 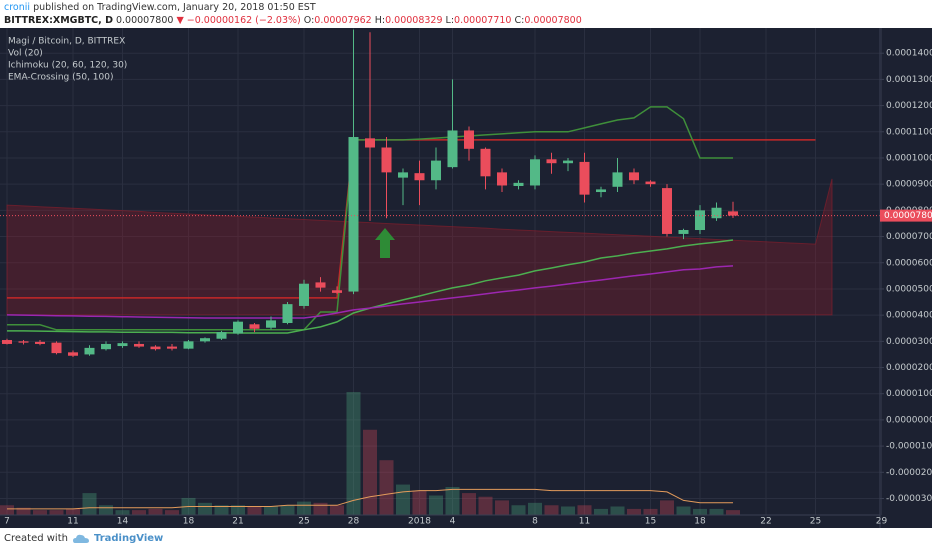 I want to click on last-price-label: 0.00007800, so click(x=908, y=216).